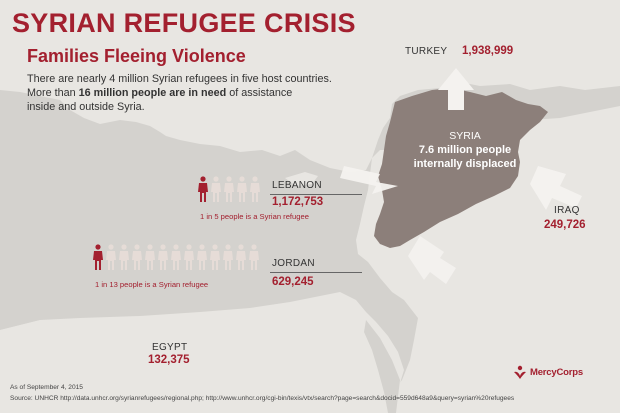  What do you see at coordinates (465, 164) in the screenshot?
I see `syria-line-2: internally displaced` at bounding box center [465, 164].